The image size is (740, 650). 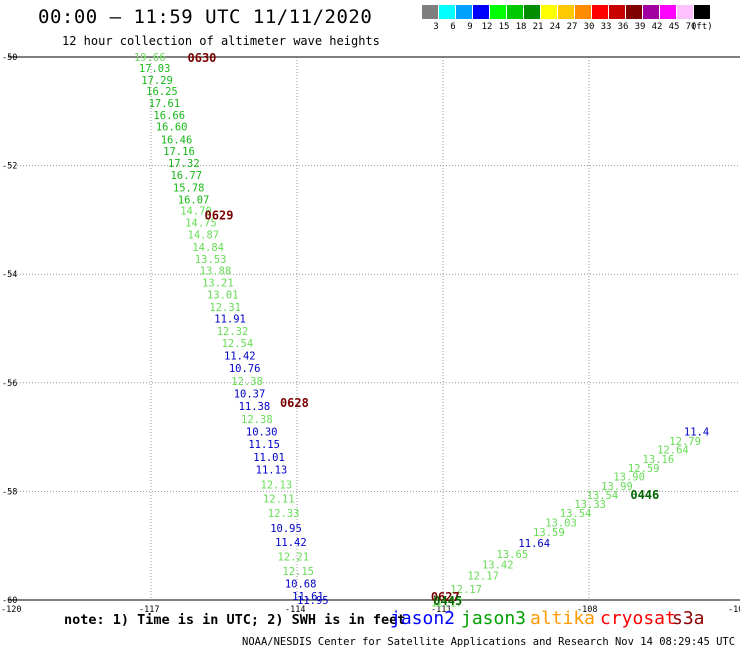 I want to click on wave-height-value: 10.30, so click(x=262, y=433).